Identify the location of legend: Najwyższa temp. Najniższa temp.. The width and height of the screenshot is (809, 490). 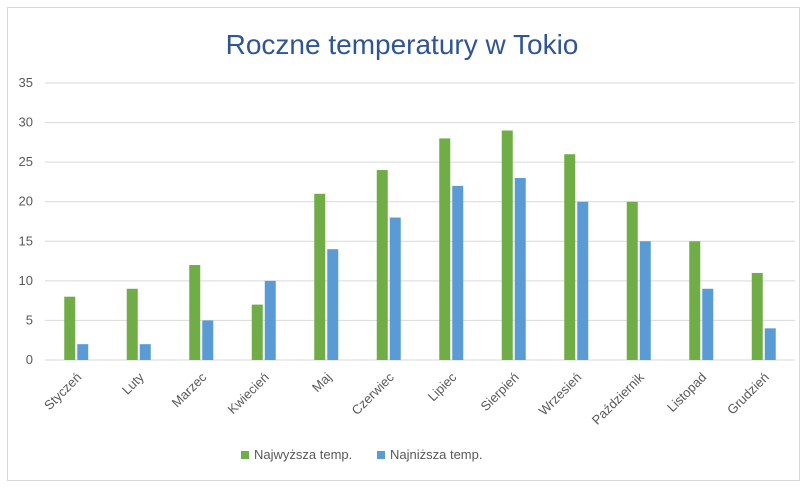
(361, 454).